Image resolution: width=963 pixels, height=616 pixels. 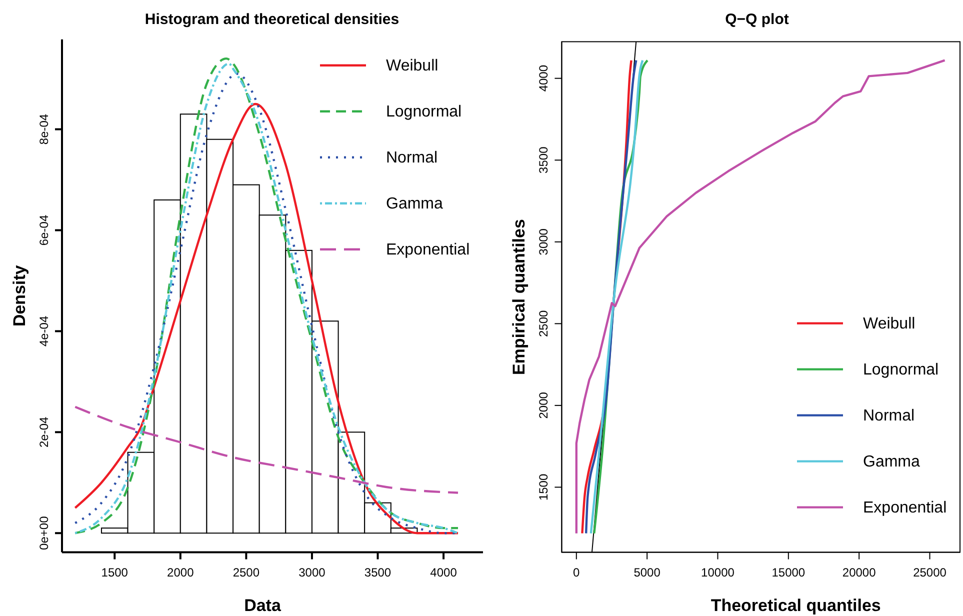 What do you see at coordinates (378, 572) in the screenshot?
I see `x-tick-label: 3500` at bounding box center [378, 572].